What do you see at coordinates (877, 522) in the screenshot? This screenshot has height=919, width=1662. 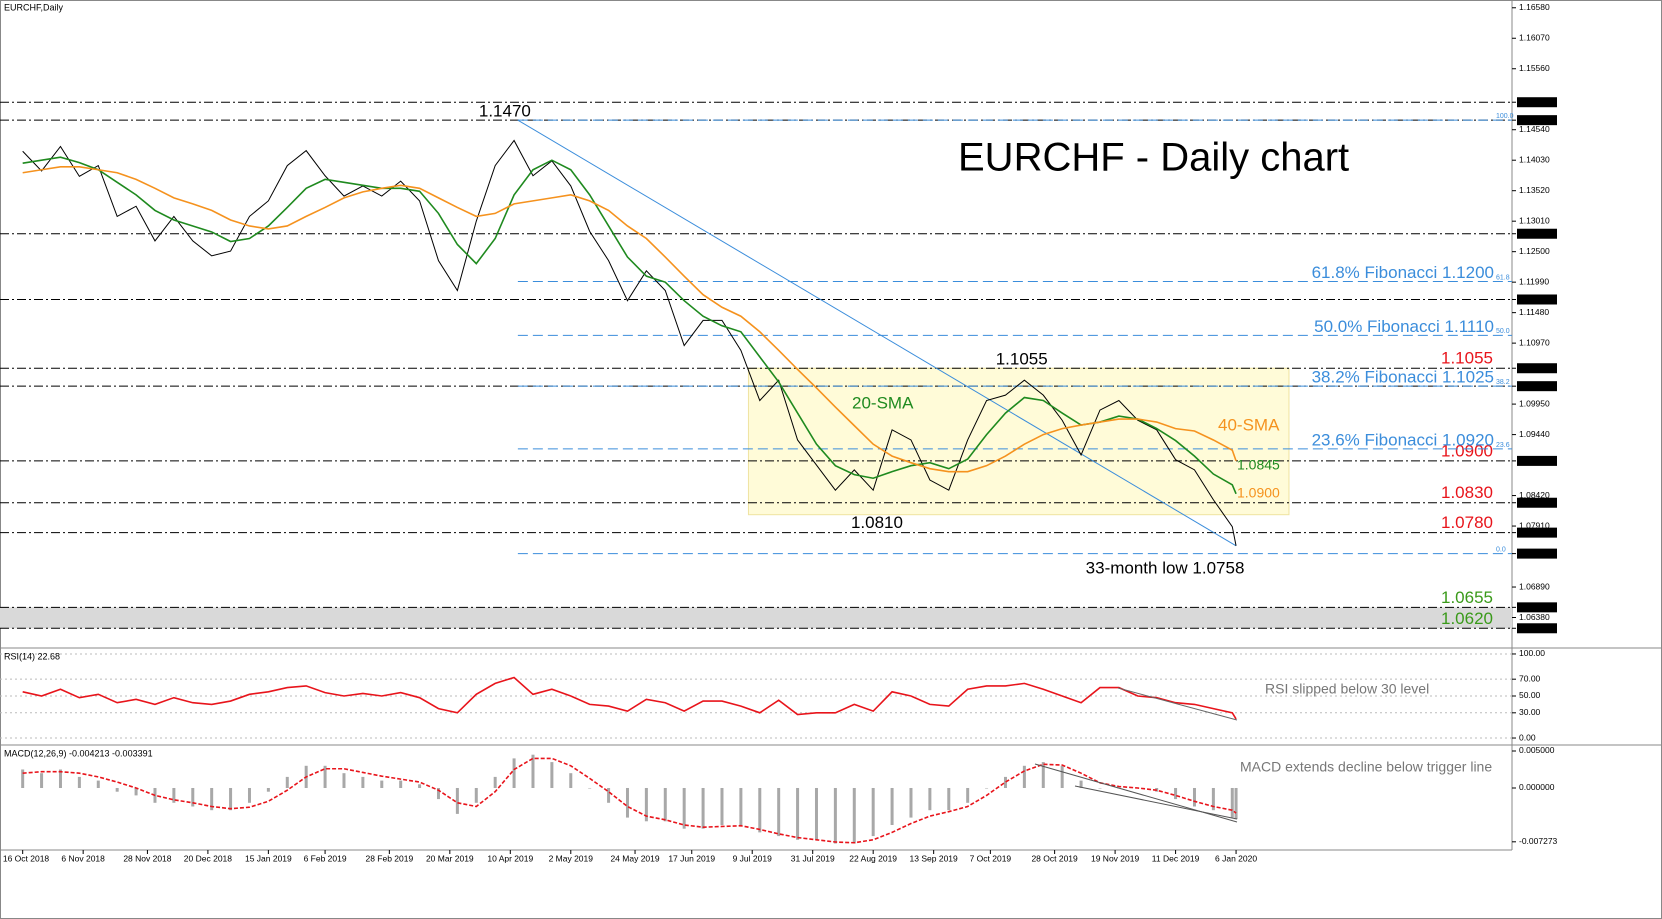 I see `annotation: 1.0810` at bounding box center [877, 522].